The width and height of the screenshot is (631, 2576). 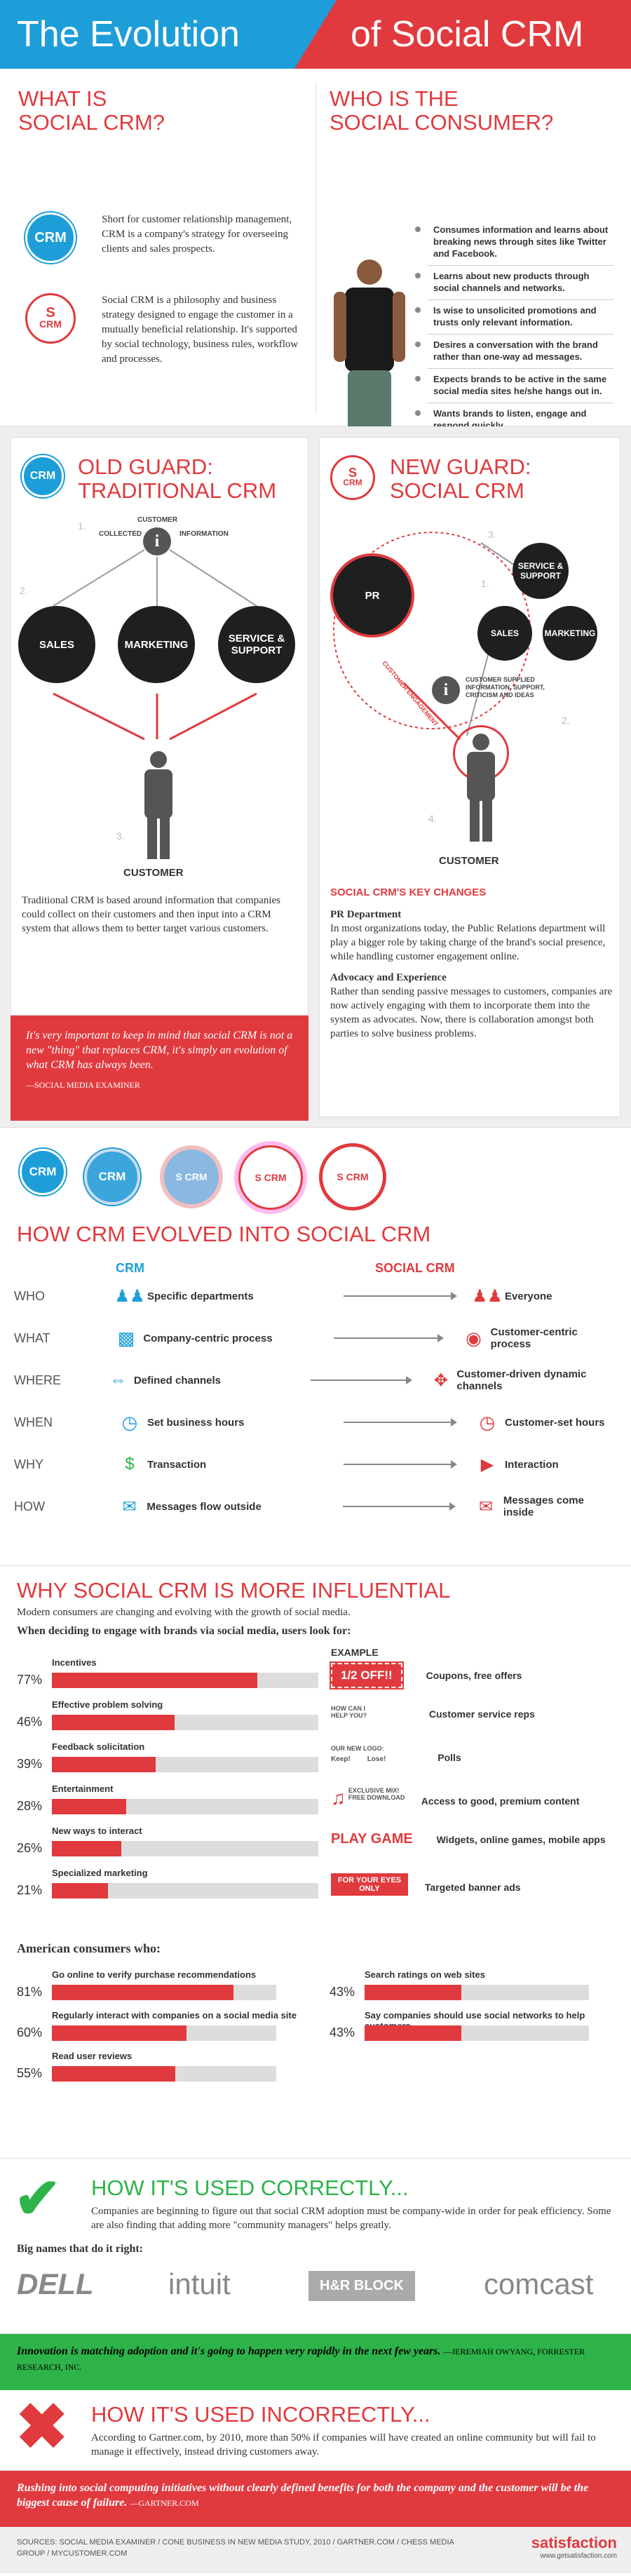 What do you see at coordinates (343, 2032) in the screenshot?
I see `bar-value-label: 43%` at bounding box center [343, 2032].